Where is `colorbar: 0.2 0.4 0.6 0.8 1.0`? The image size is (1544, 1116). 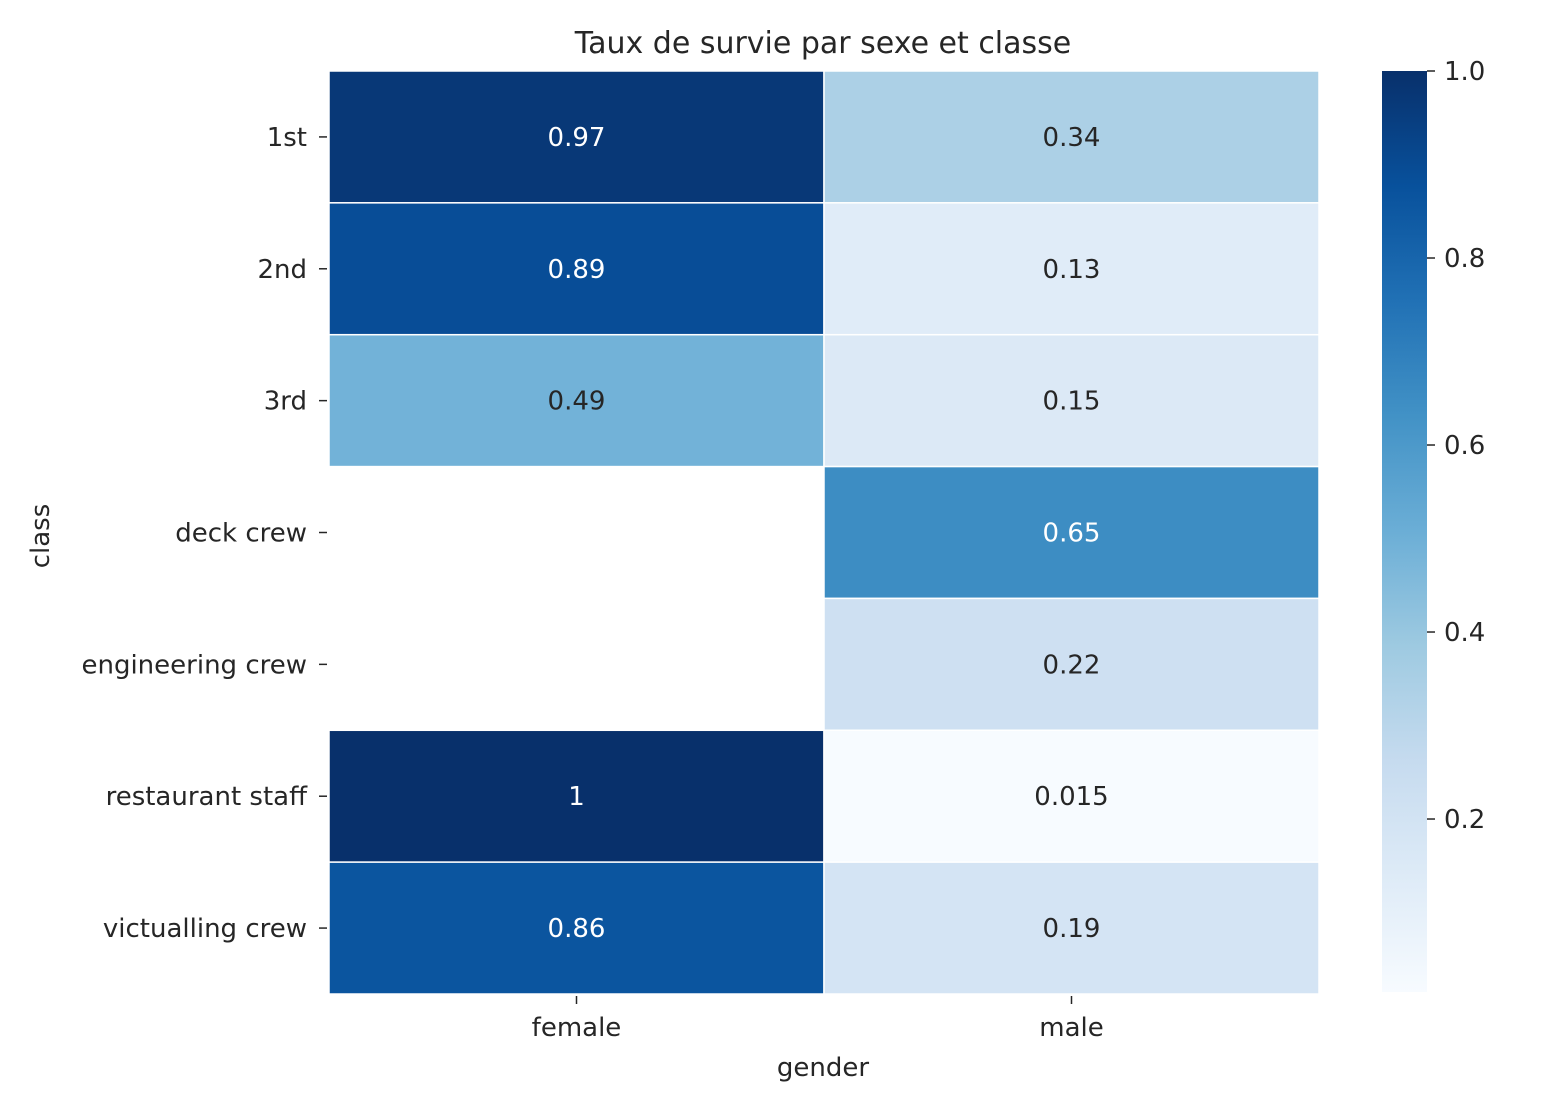
colorbar: 0.2 0.4 0.6 0.8 1.0 is located at coordinates (1433, 524).